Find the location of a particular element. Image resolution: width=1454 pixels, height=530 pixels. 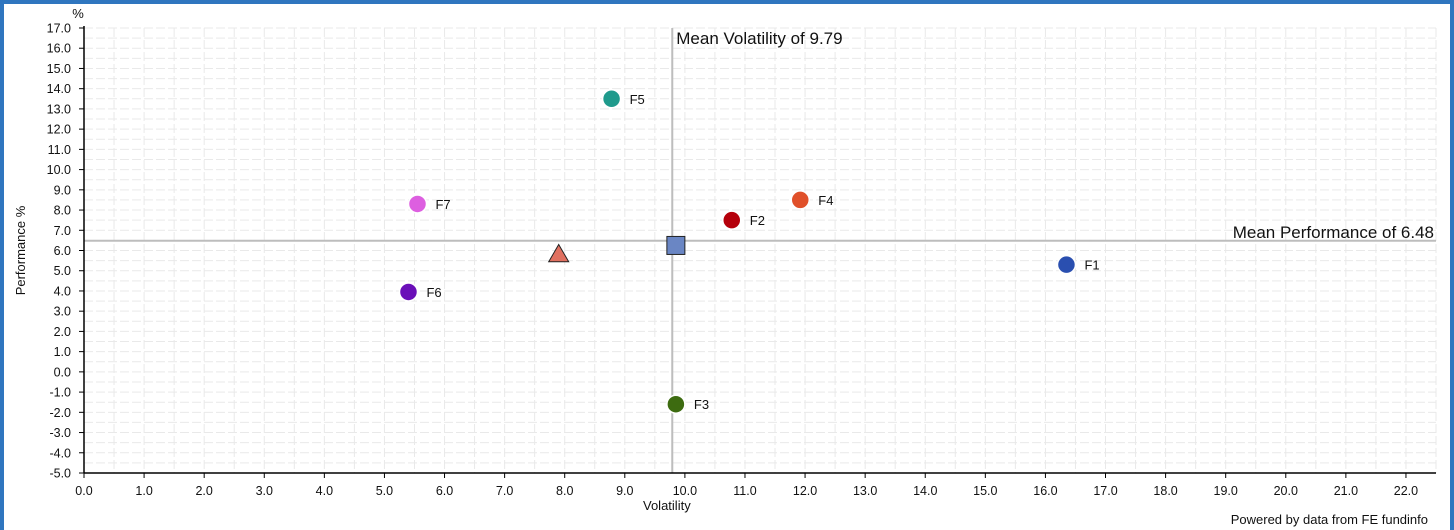

x-tick-label: 20.0 is located at coordinates (1286, 491).